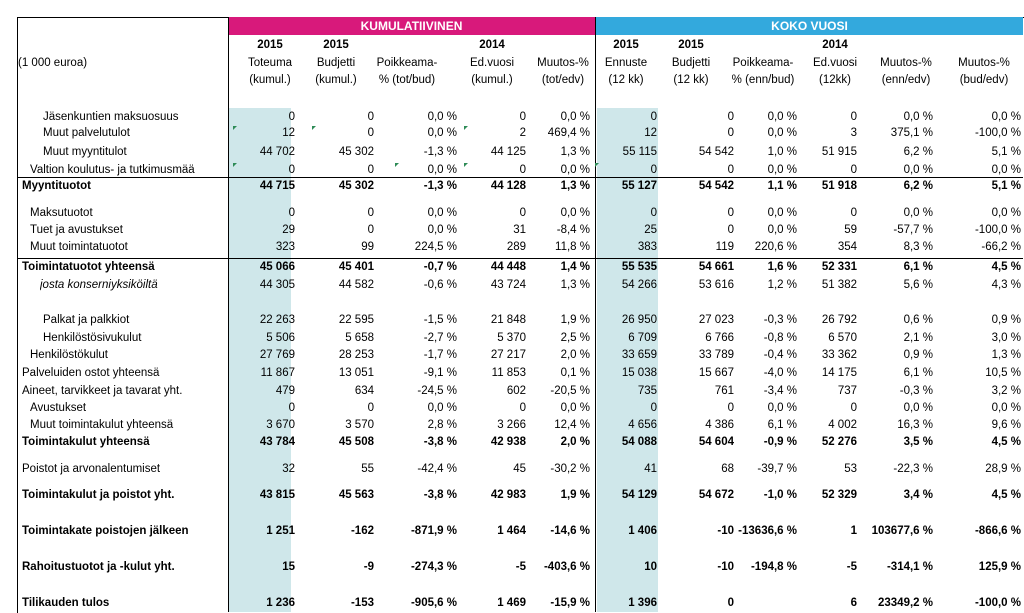  What do you see at coordinates (835, 45) in the screenshot?
I see `header-year: 2014` at bounding box center [835, 45].